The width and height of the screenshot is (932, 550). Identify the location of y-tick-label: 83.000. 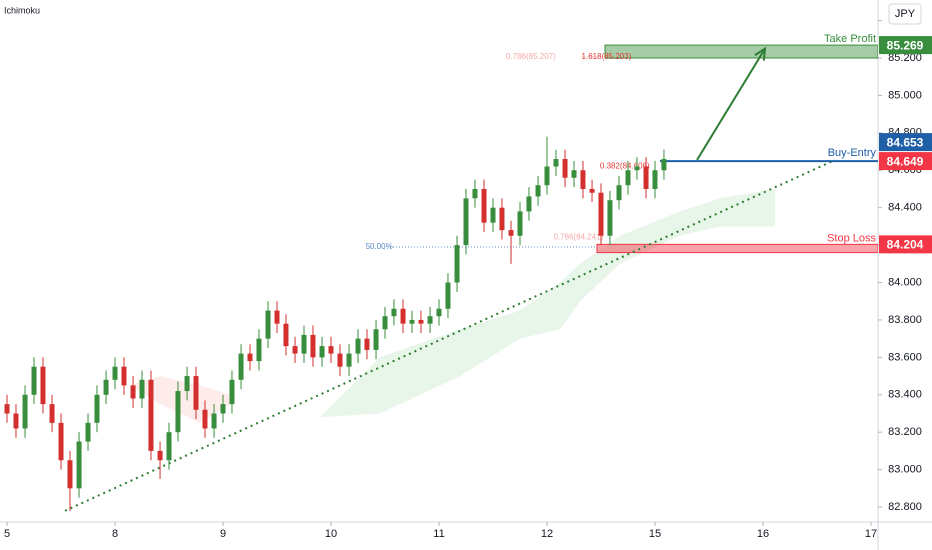
(905, 470).